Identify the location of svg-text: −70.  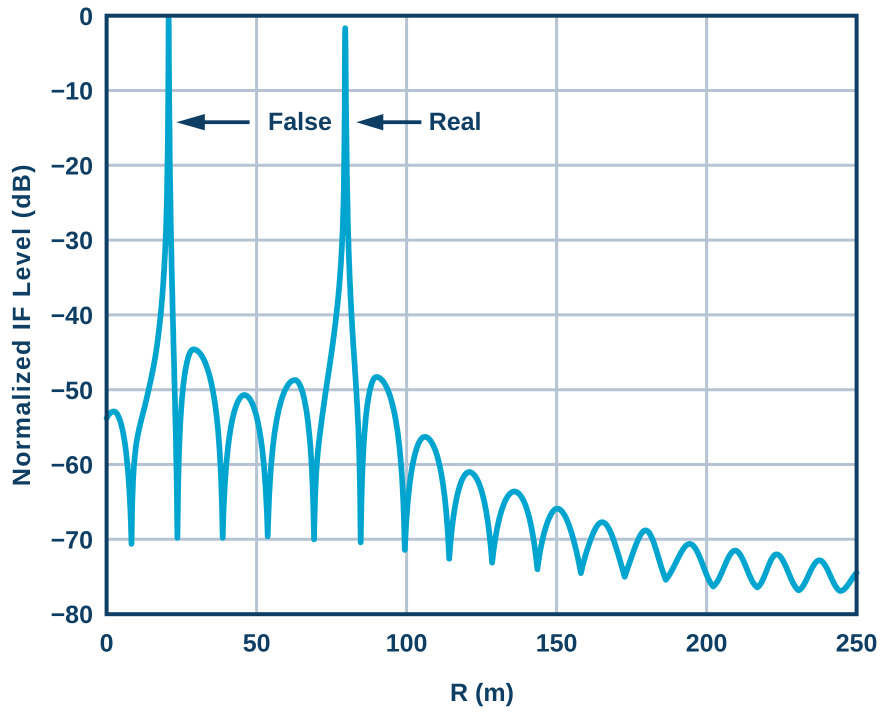
(72, 540).